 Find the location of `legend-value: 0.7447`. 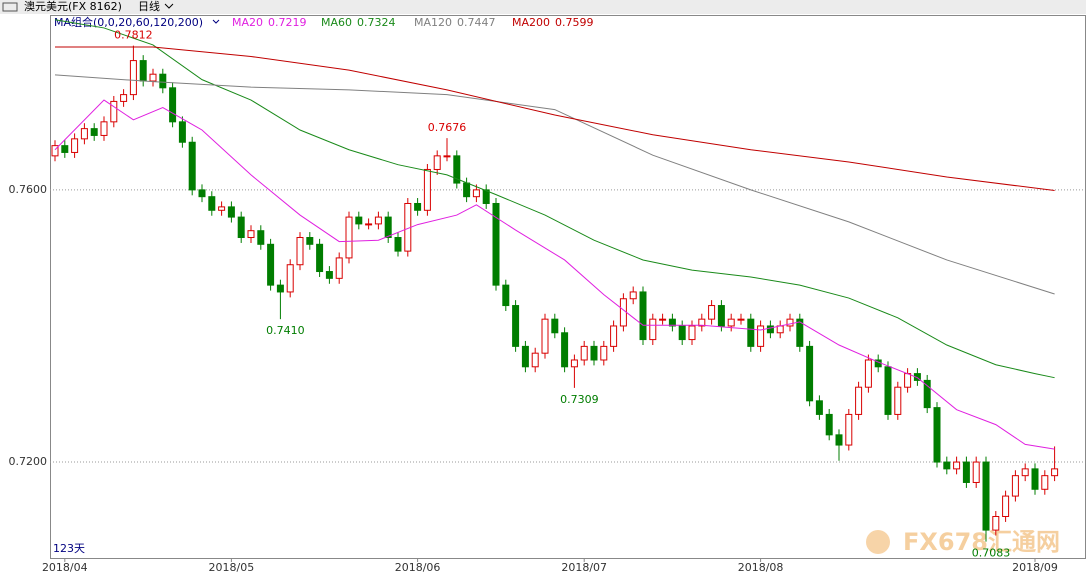

legend-value: 0.7447 is located at coordinates (476, 22).